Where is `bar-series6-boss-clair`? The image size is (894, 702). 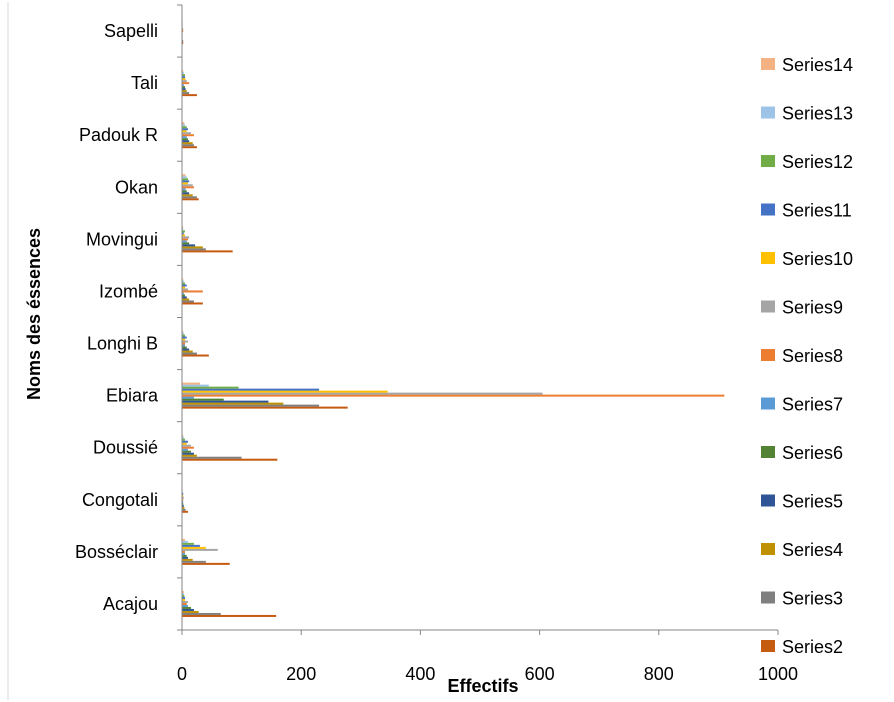
bar-series6-boss-clair is located at coordinates (184, 555).